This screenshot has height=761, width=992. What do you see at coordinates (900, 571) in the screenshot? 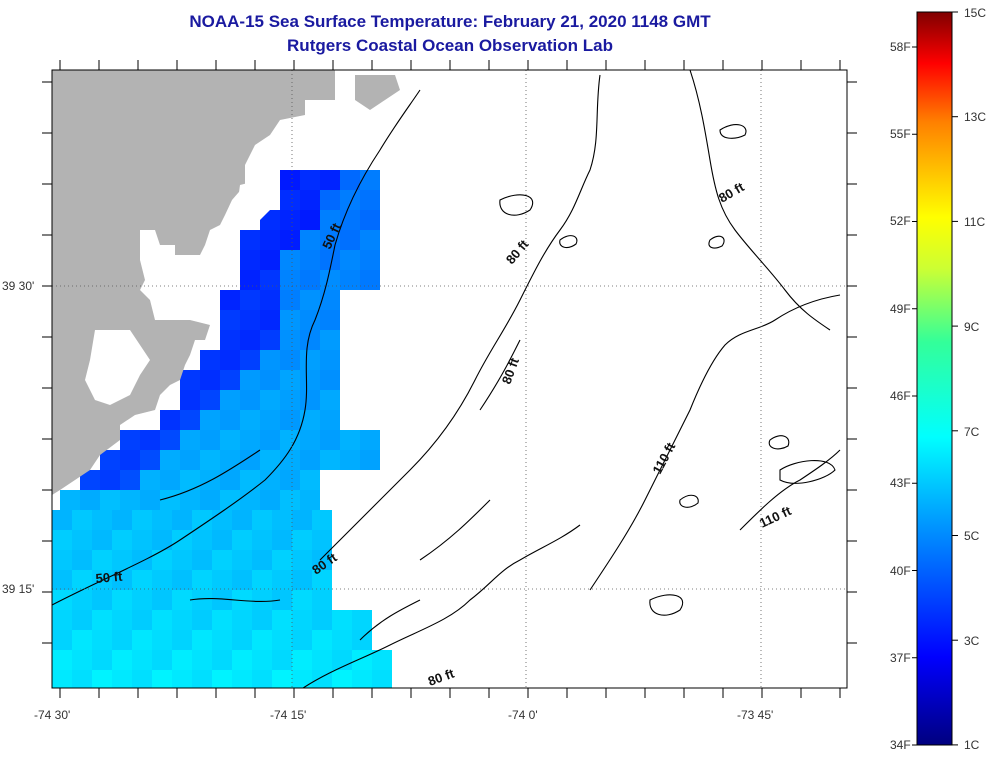
I see `cb-f-label: 40F` at bounding box center [900, 571].